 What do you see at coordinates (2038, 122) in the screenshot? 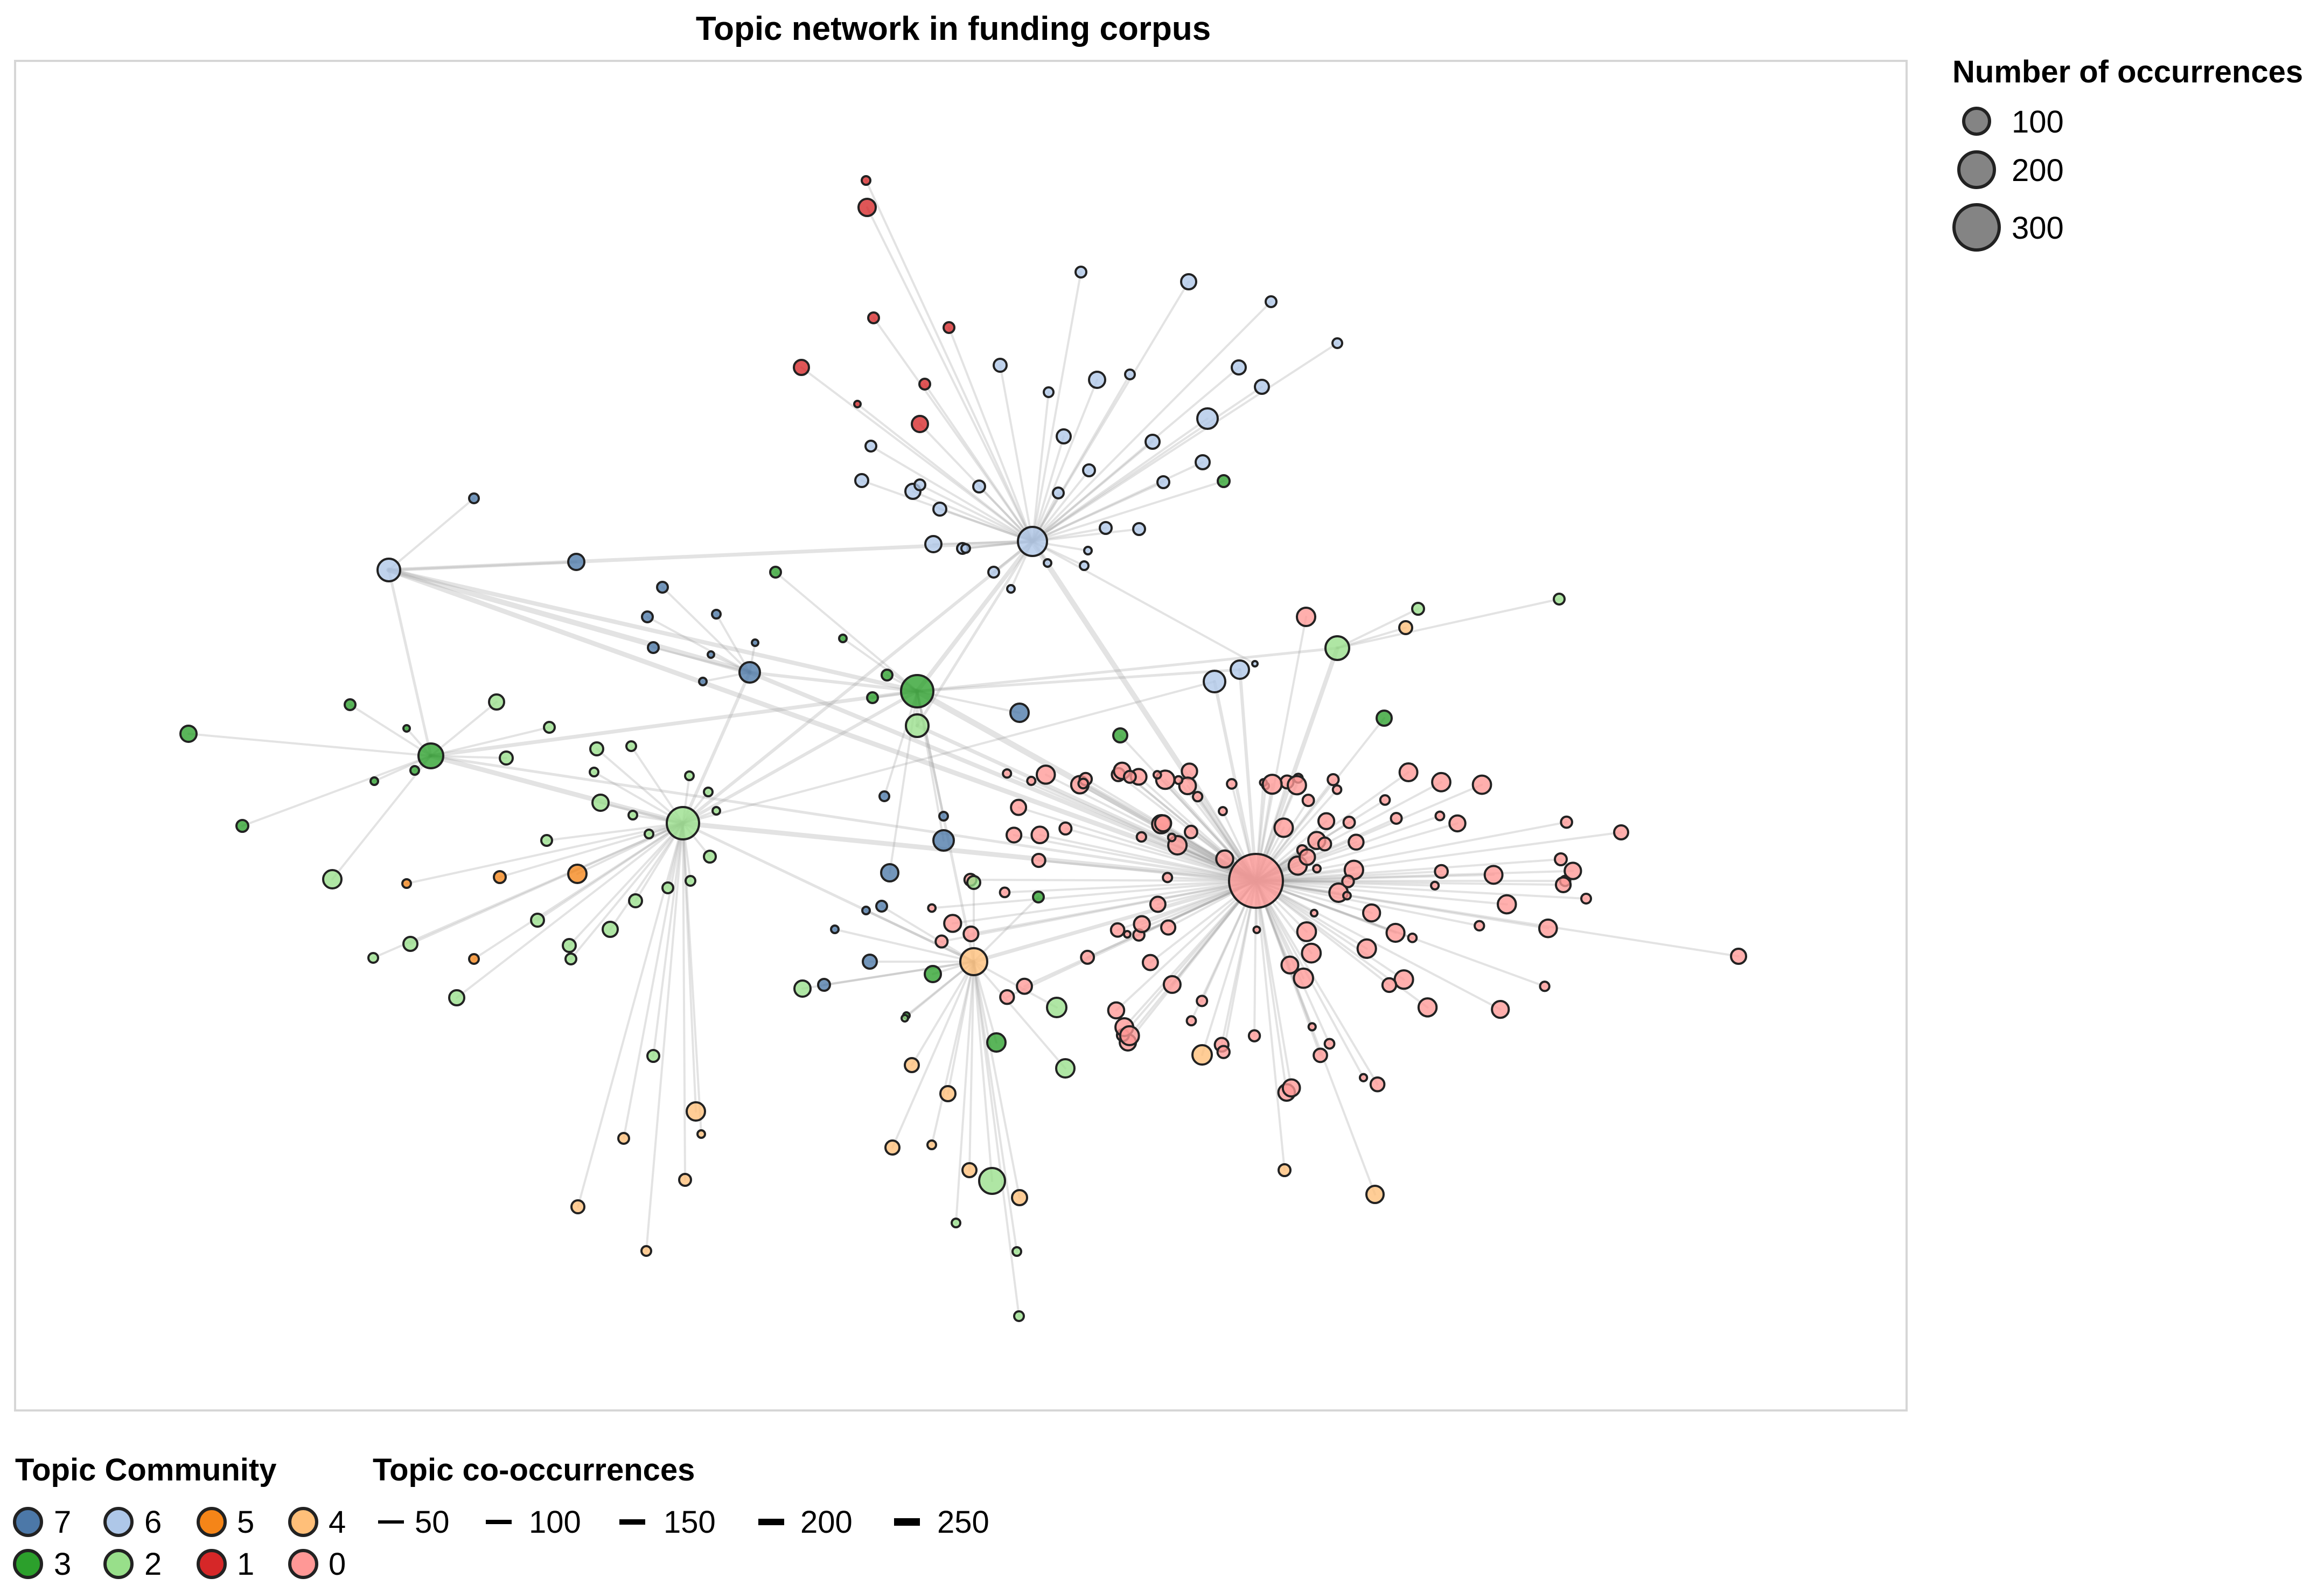
I see `size-legend-label-100: 100` at bounding box center [2038, 122].